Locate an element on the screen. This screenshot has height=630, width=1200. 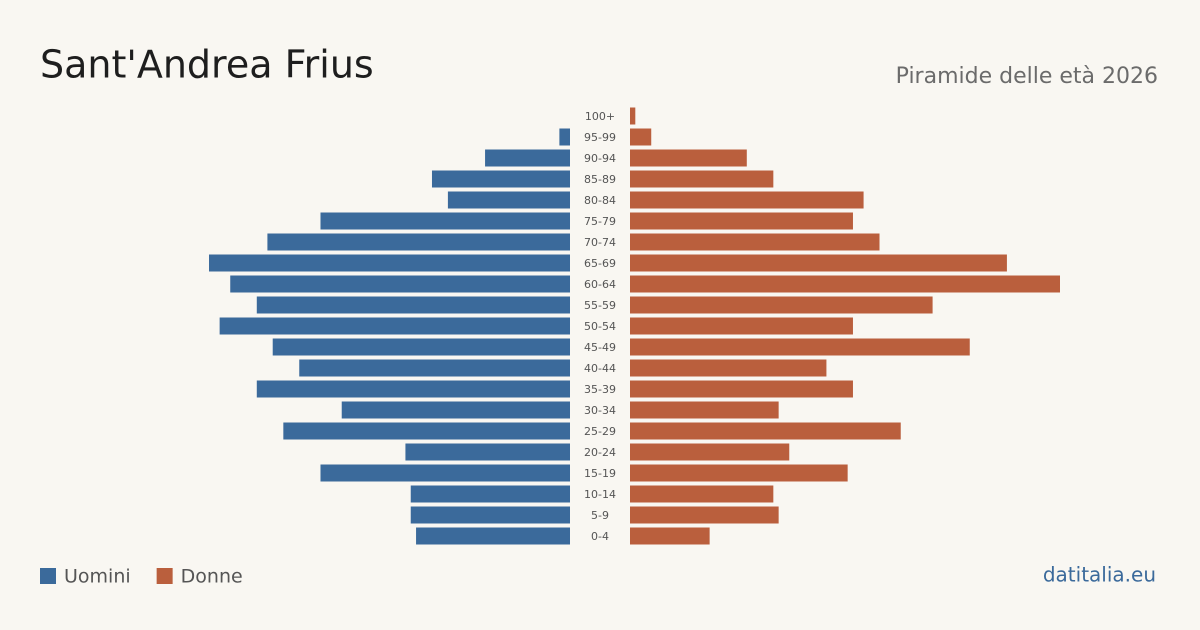
age-label: 65-69 is located at coordinates (600, 263).